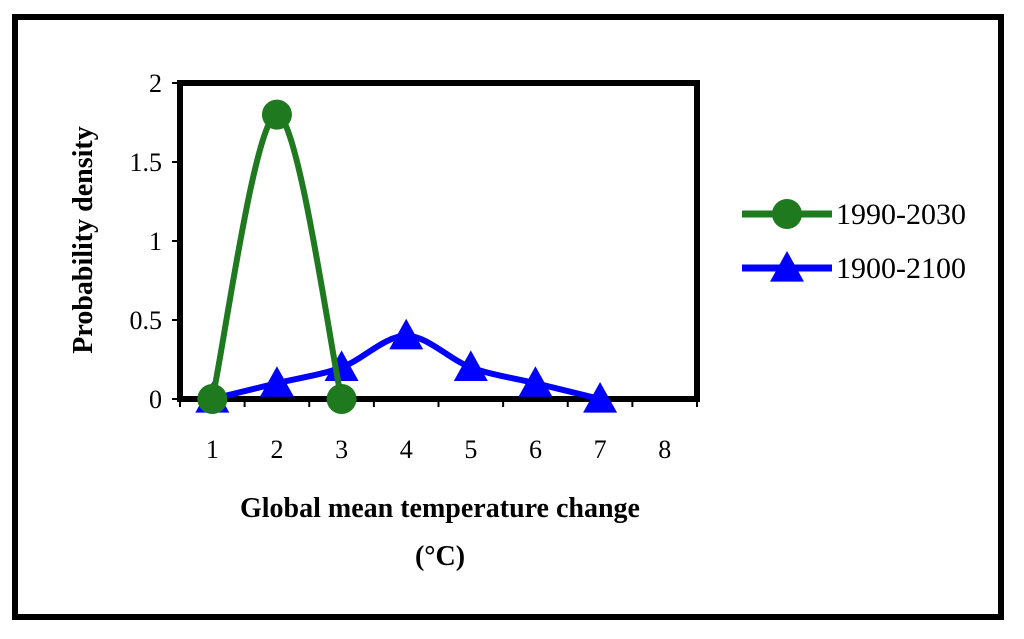 The width and height of the screenshot is (1024, 639). What do you see at coordinates (440, 556) in the screenshot?
I see `x-axis-unit: (°C)` at bounding box center [440, 556].